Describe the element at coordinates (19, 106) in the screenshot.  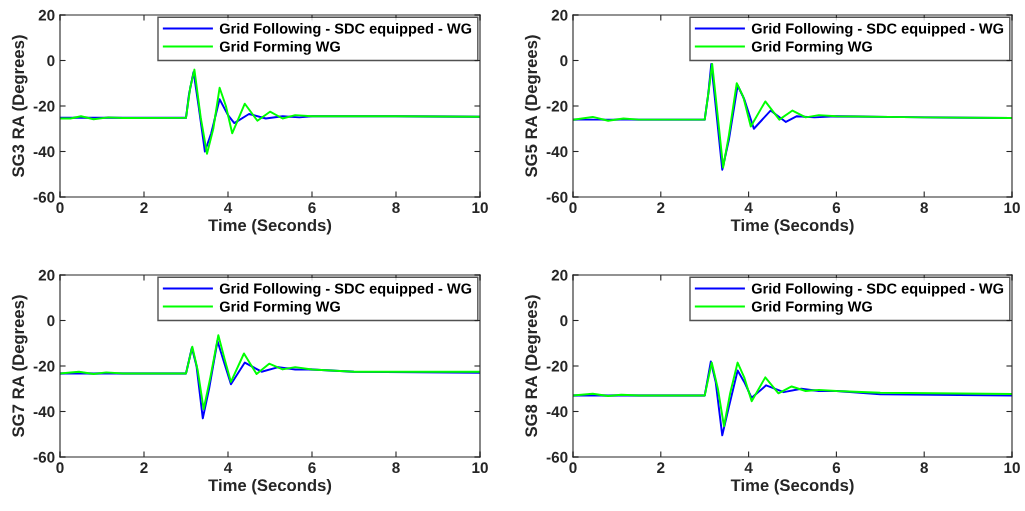
I see `y-axis-title: SG3 RA (Degrees)` at that location.